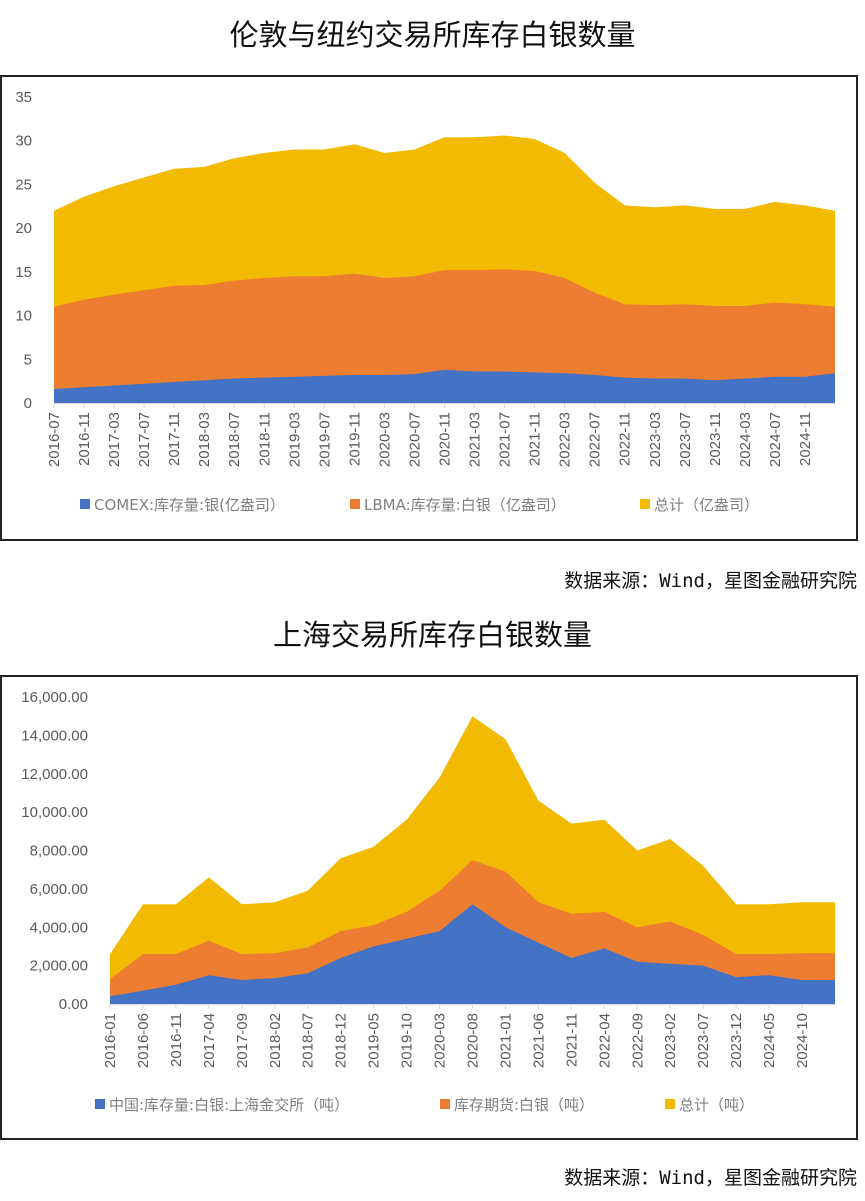 This screenshot has width=865, height=1201. What do you see at coordinates (805, 439) in the screenshot?
I see `x-tick-label: 2024-11` at bounding box center [805, 439].